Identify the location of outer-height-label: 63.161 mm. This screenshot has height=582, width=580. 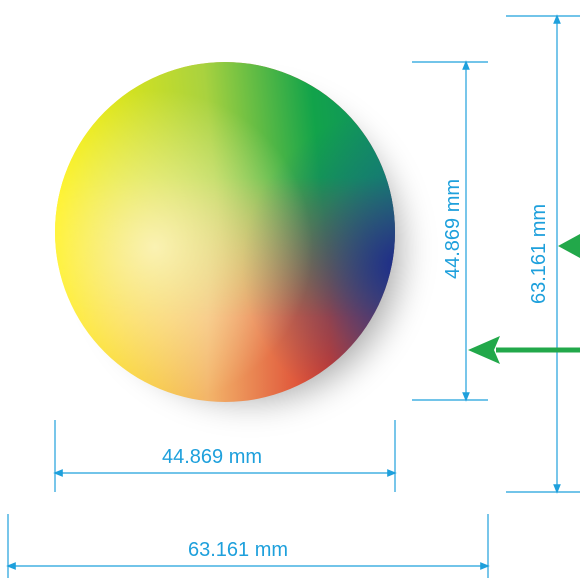
(539, 254).